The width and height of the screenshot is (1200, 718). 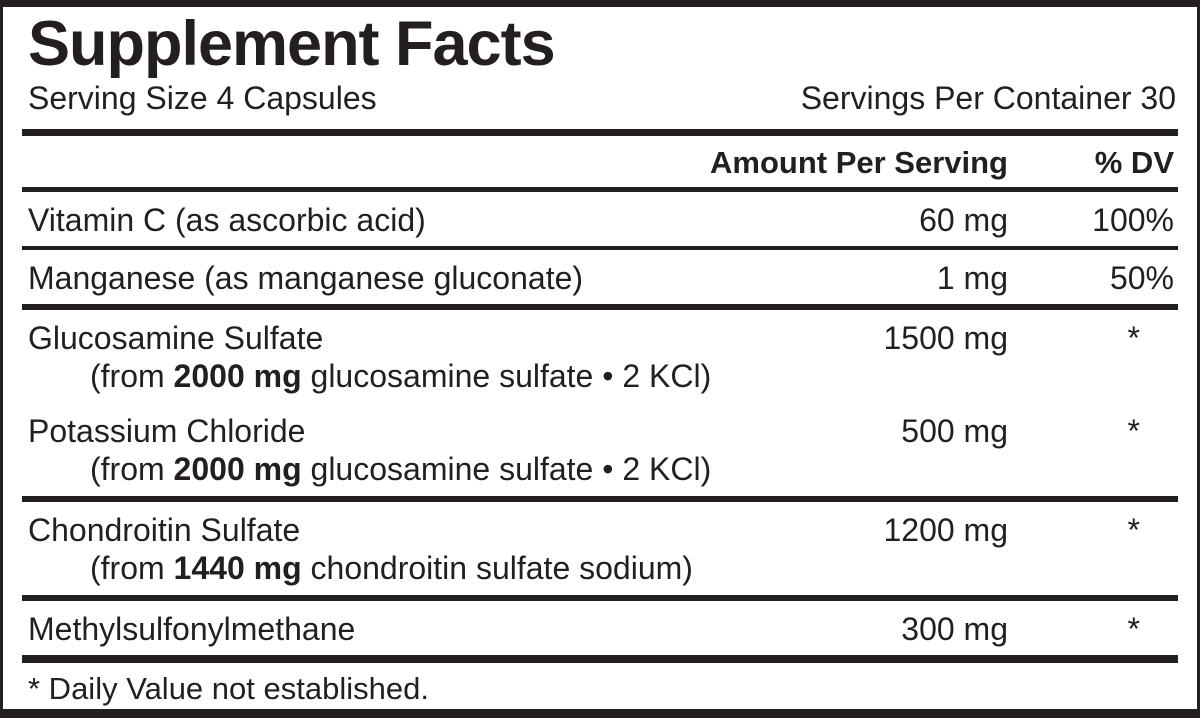 What do you see at coordinates (600, 526) in the screenshot?
I see `nutrient-row-chondroitin-sulfate: Chondroitin Sulfate 1200 mg *` at bounding box center [600, 526].